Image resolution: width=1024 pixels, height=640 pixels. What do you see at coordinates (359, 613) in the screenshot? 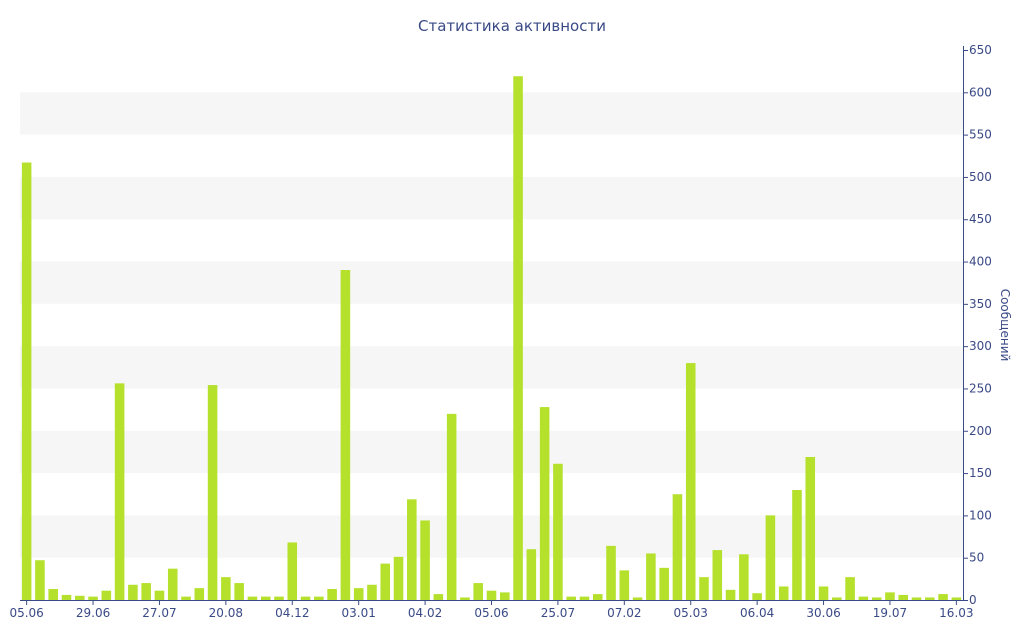
I see `x-tick-label: 03.01` at bounding box center [359, 613].